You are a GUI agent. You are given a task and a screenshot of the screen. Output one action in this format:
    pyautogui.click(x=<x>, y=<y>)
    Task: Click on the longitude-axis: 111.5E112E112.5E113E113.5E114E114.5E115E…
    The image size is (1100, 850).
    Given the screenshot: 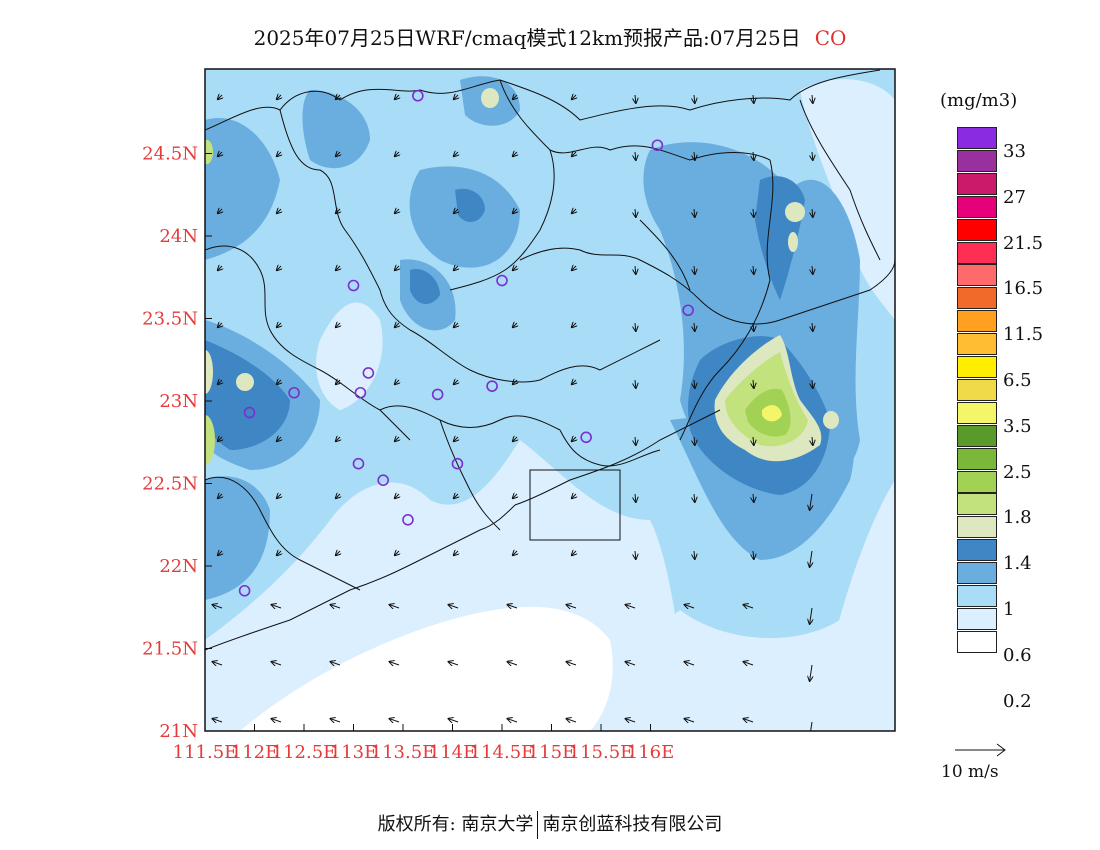 What is the action you would take?
    pyautogui.click(x=423, y=743)
    